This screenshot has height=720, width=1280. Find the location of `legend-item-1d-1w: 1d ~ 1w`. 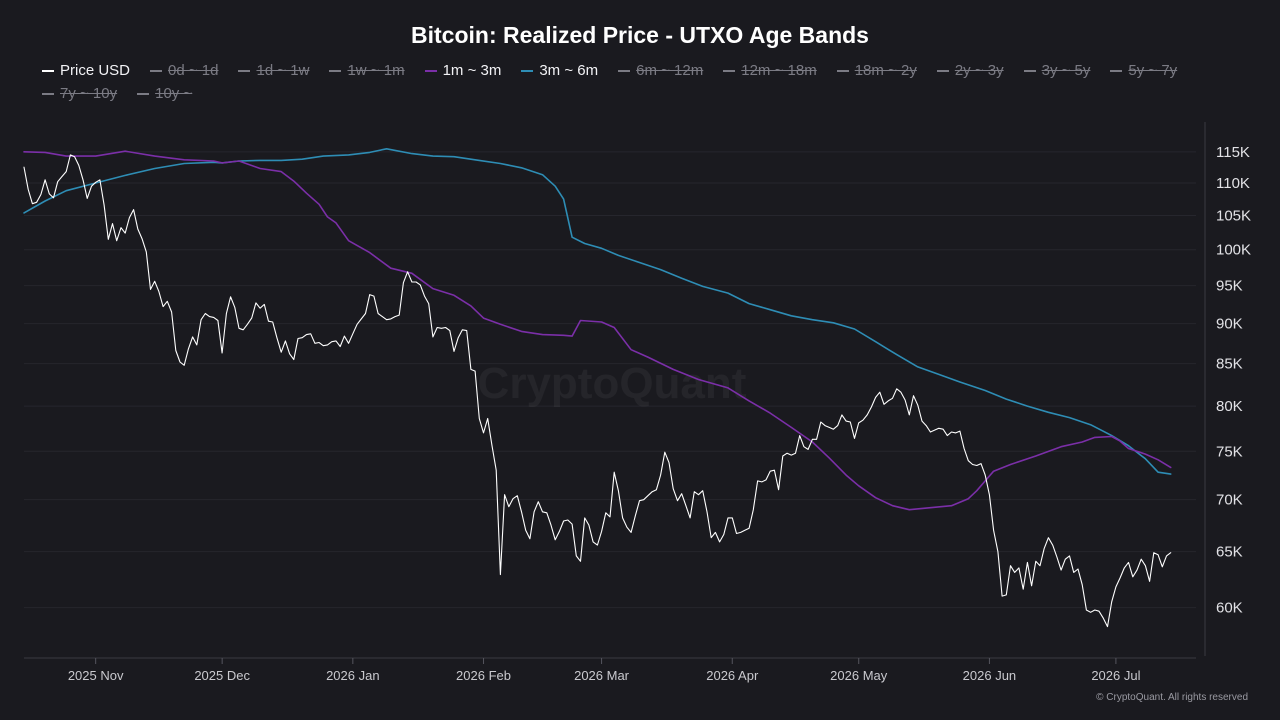

legend-item-1d-1w: 1d ~ 1w is located at coordinates (273, 70).